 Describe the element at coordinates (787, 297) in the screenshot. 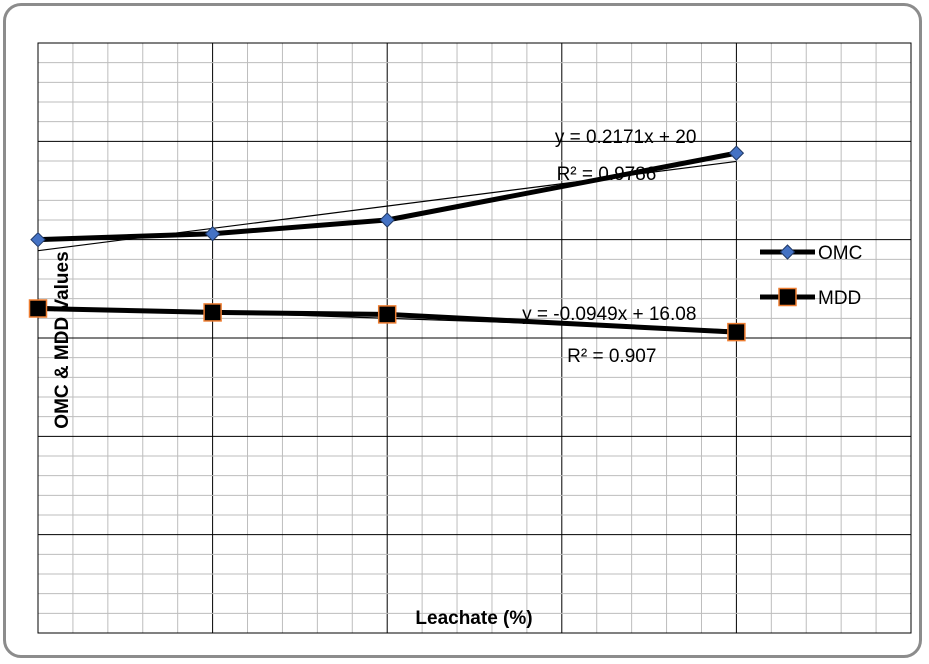

I see `legend-marker-mdd` at that location.